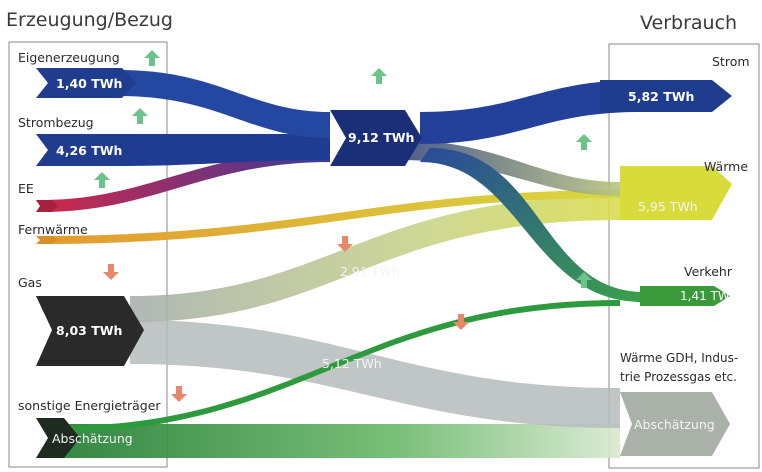 The height and width of the screenshot is (472, 762). Describe the element at coordinates (53, 229) in the screenshot. I see `label-fernwaerme: Fernwärme` at that location.